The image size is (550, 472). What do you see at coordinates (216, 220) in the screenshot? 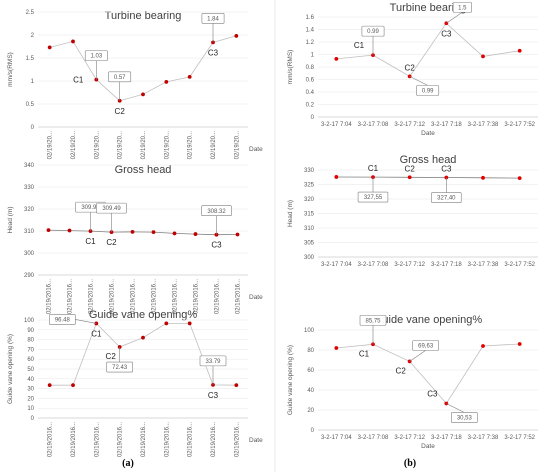
I see `callout: 308.32` at bounding box center [216, 220].